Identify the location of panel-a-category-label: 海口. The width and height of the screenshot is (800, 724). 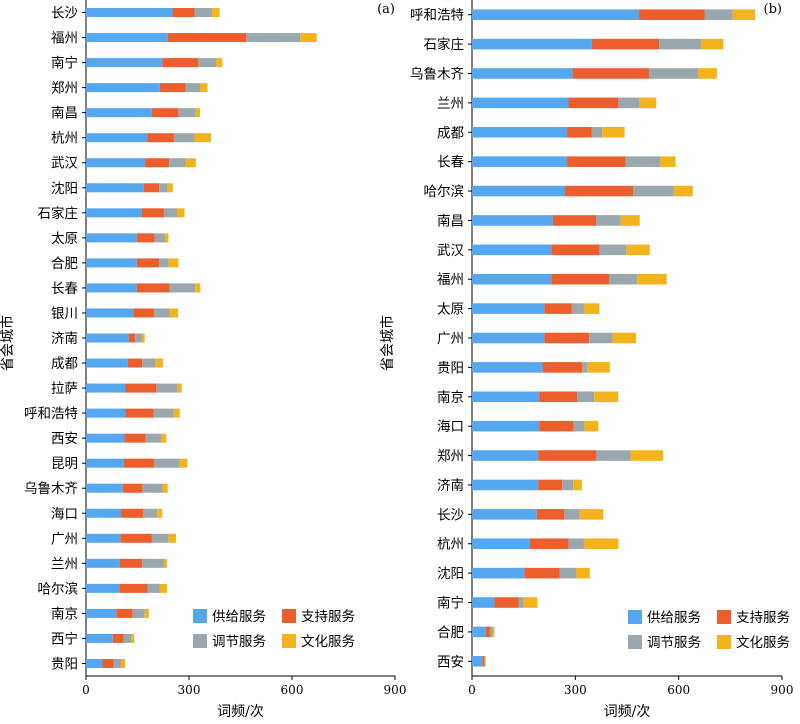
(64, 514).